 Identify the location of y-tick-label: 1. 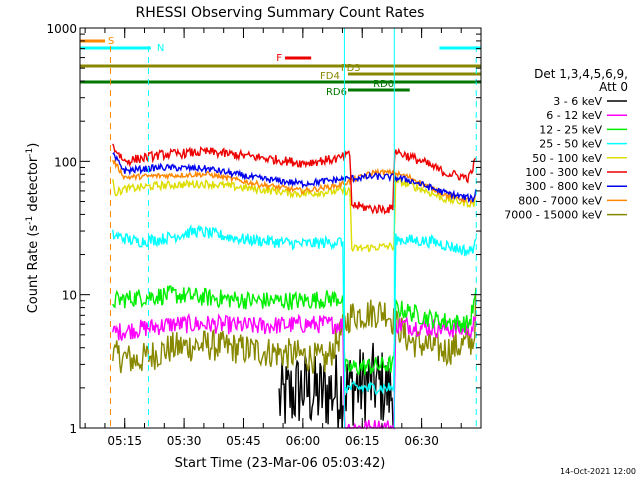
(73, 429).